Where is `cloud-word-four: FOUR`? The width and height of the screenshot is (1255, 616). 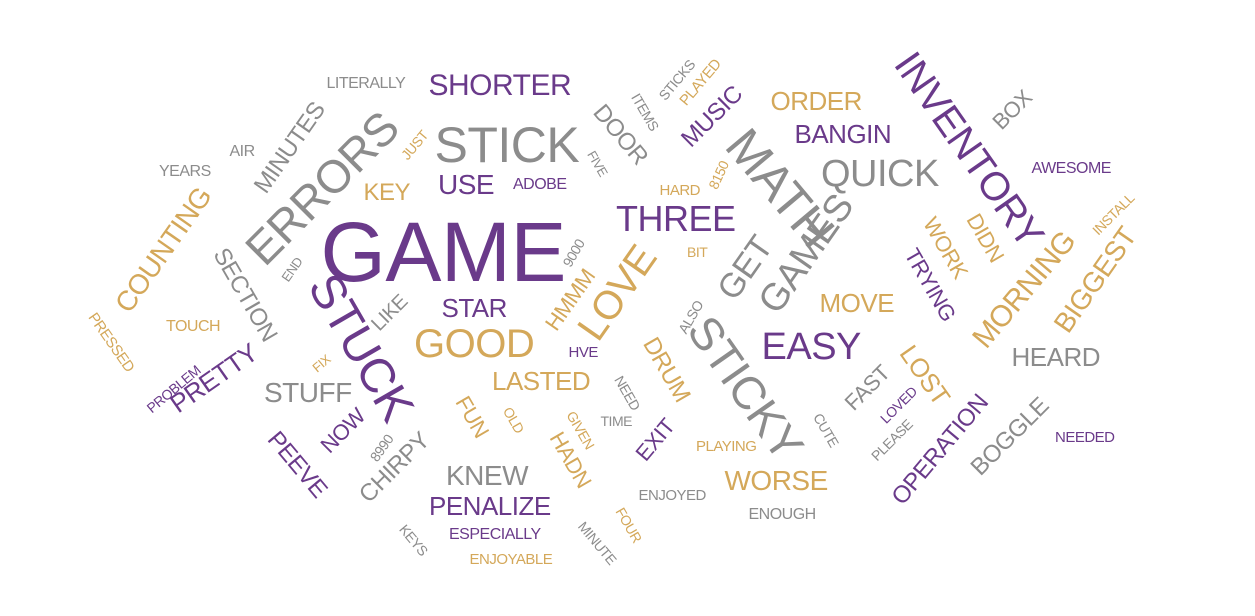 cloud-word-four: FOUR is located at coordinates (629, 525).